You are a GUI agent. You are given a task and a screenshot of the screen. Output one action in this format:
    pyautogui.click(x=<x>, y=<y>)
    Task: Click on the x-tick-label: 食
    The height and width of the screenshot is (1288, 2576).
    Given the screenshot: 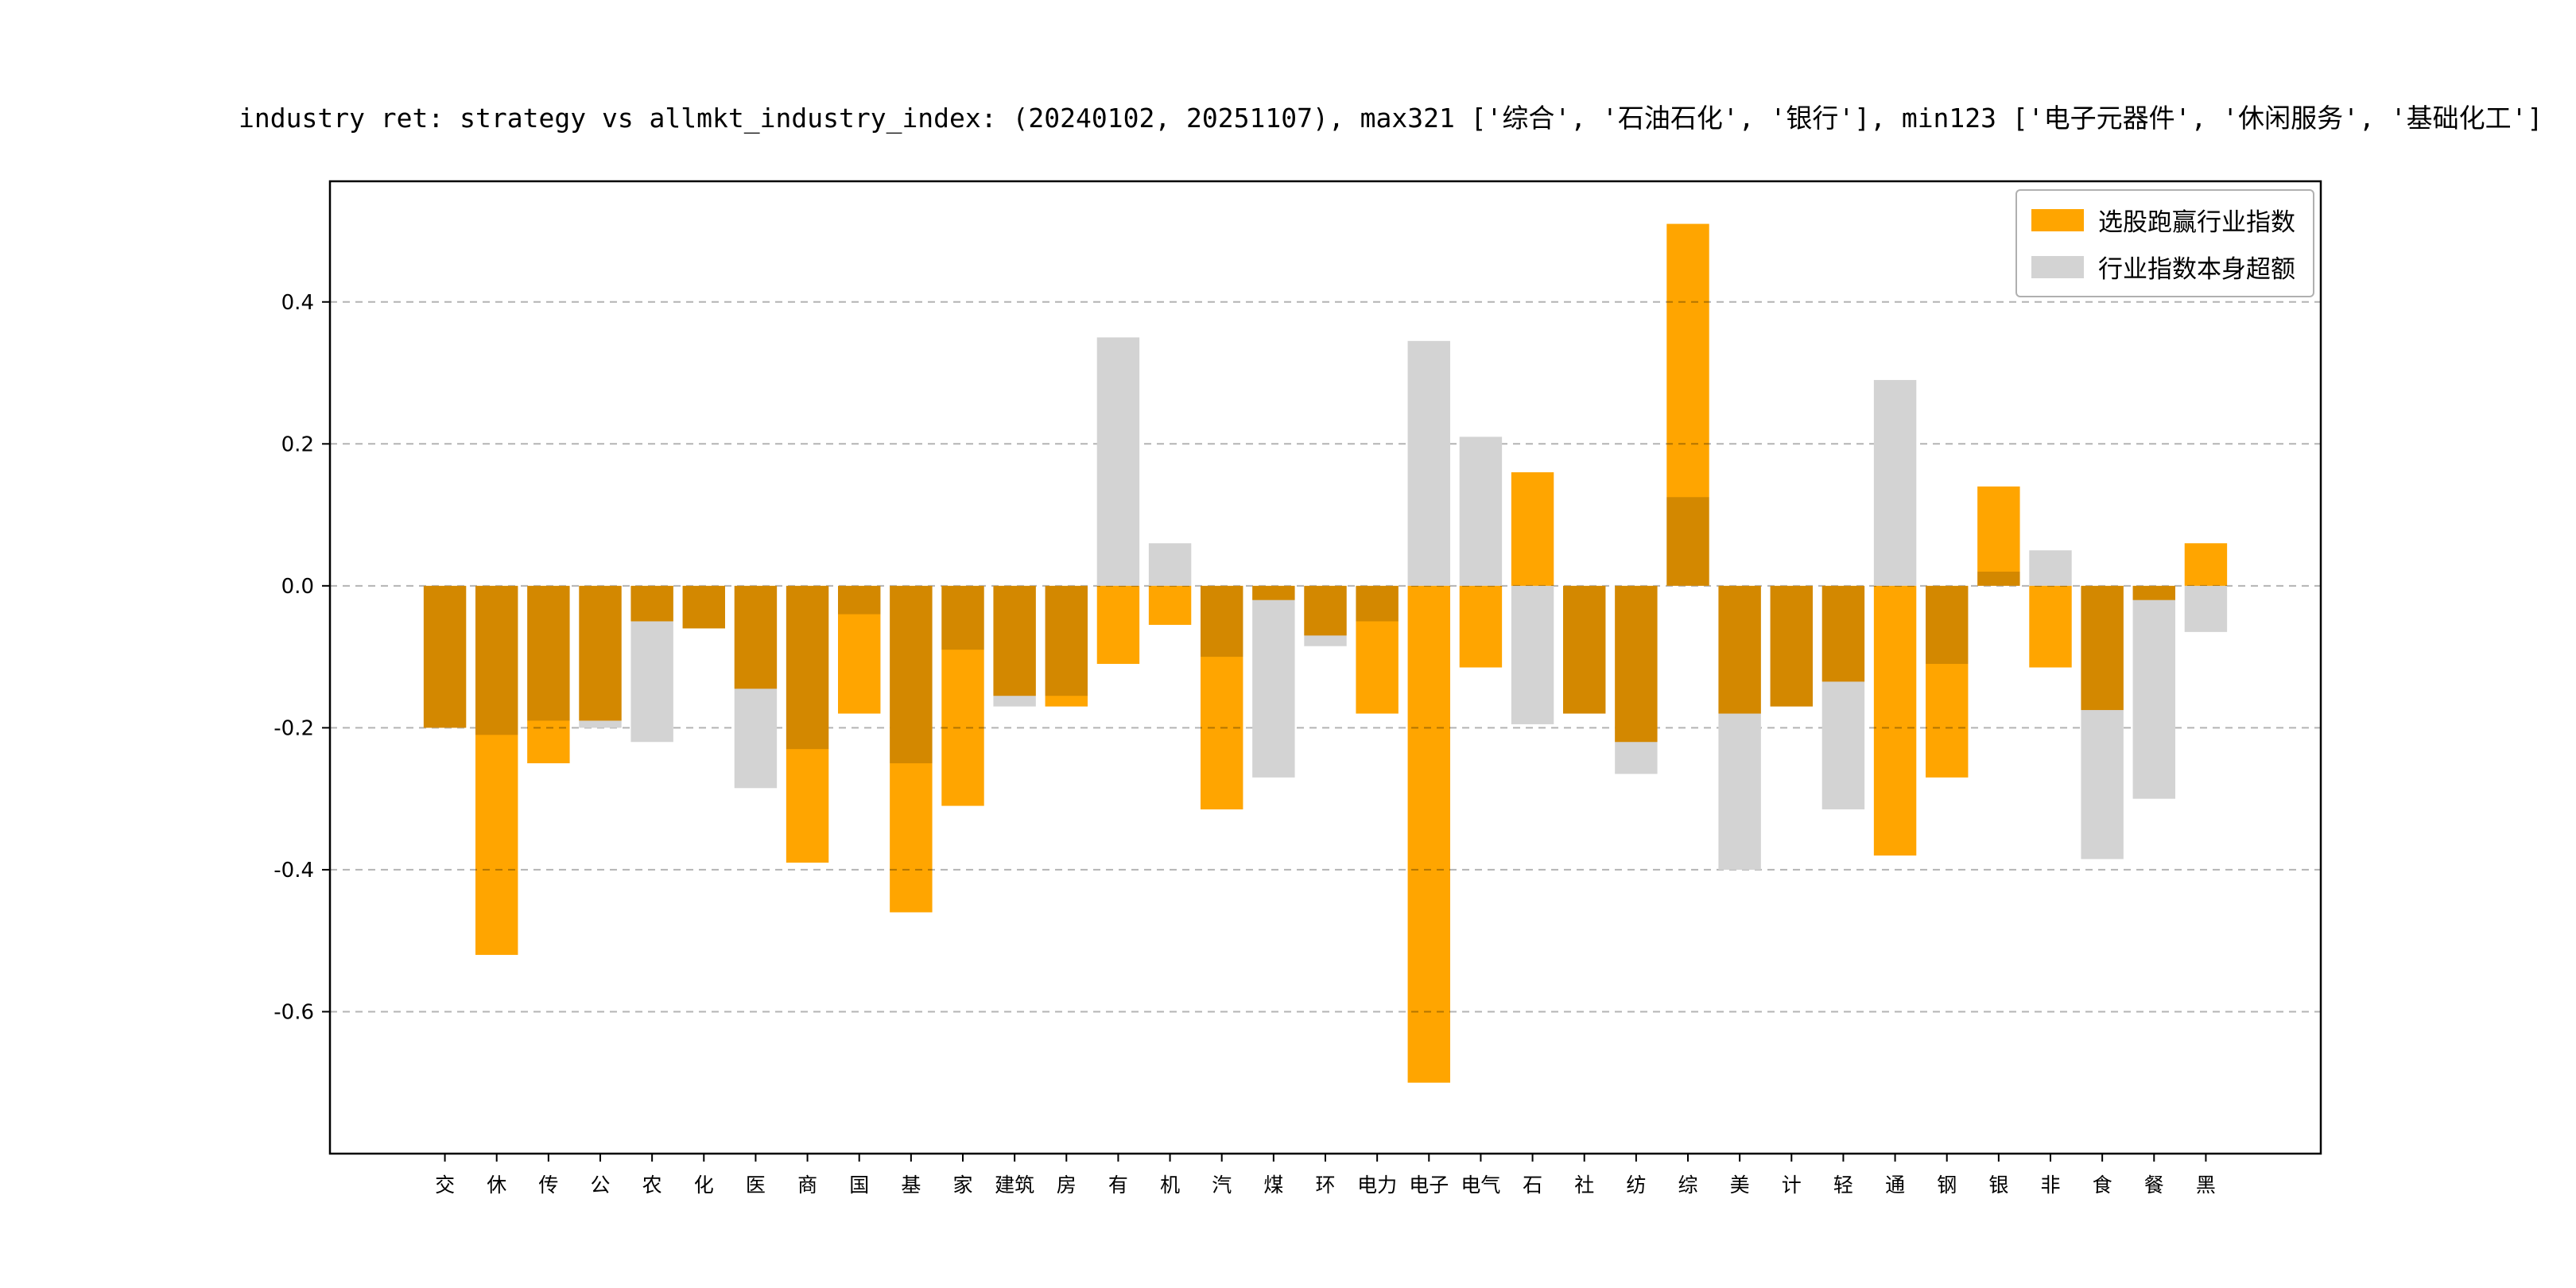 What is the action you would take?
    pyautogui.click(x=2102, y=1185)
    